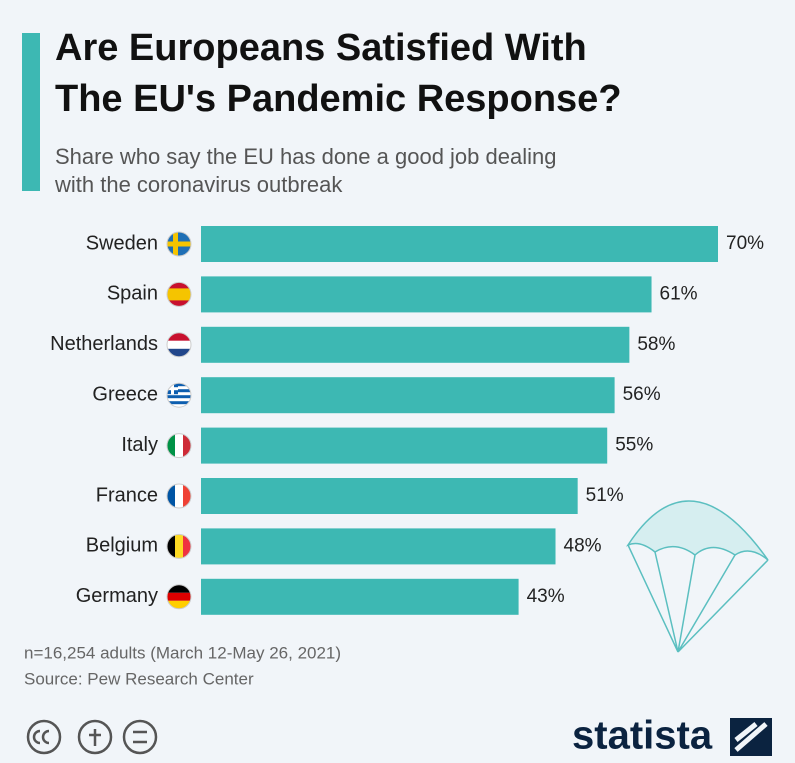 Image resolution: width=795 pixels, height=763 pixels. I want to click on value-label: 55%, so click(634, 445).